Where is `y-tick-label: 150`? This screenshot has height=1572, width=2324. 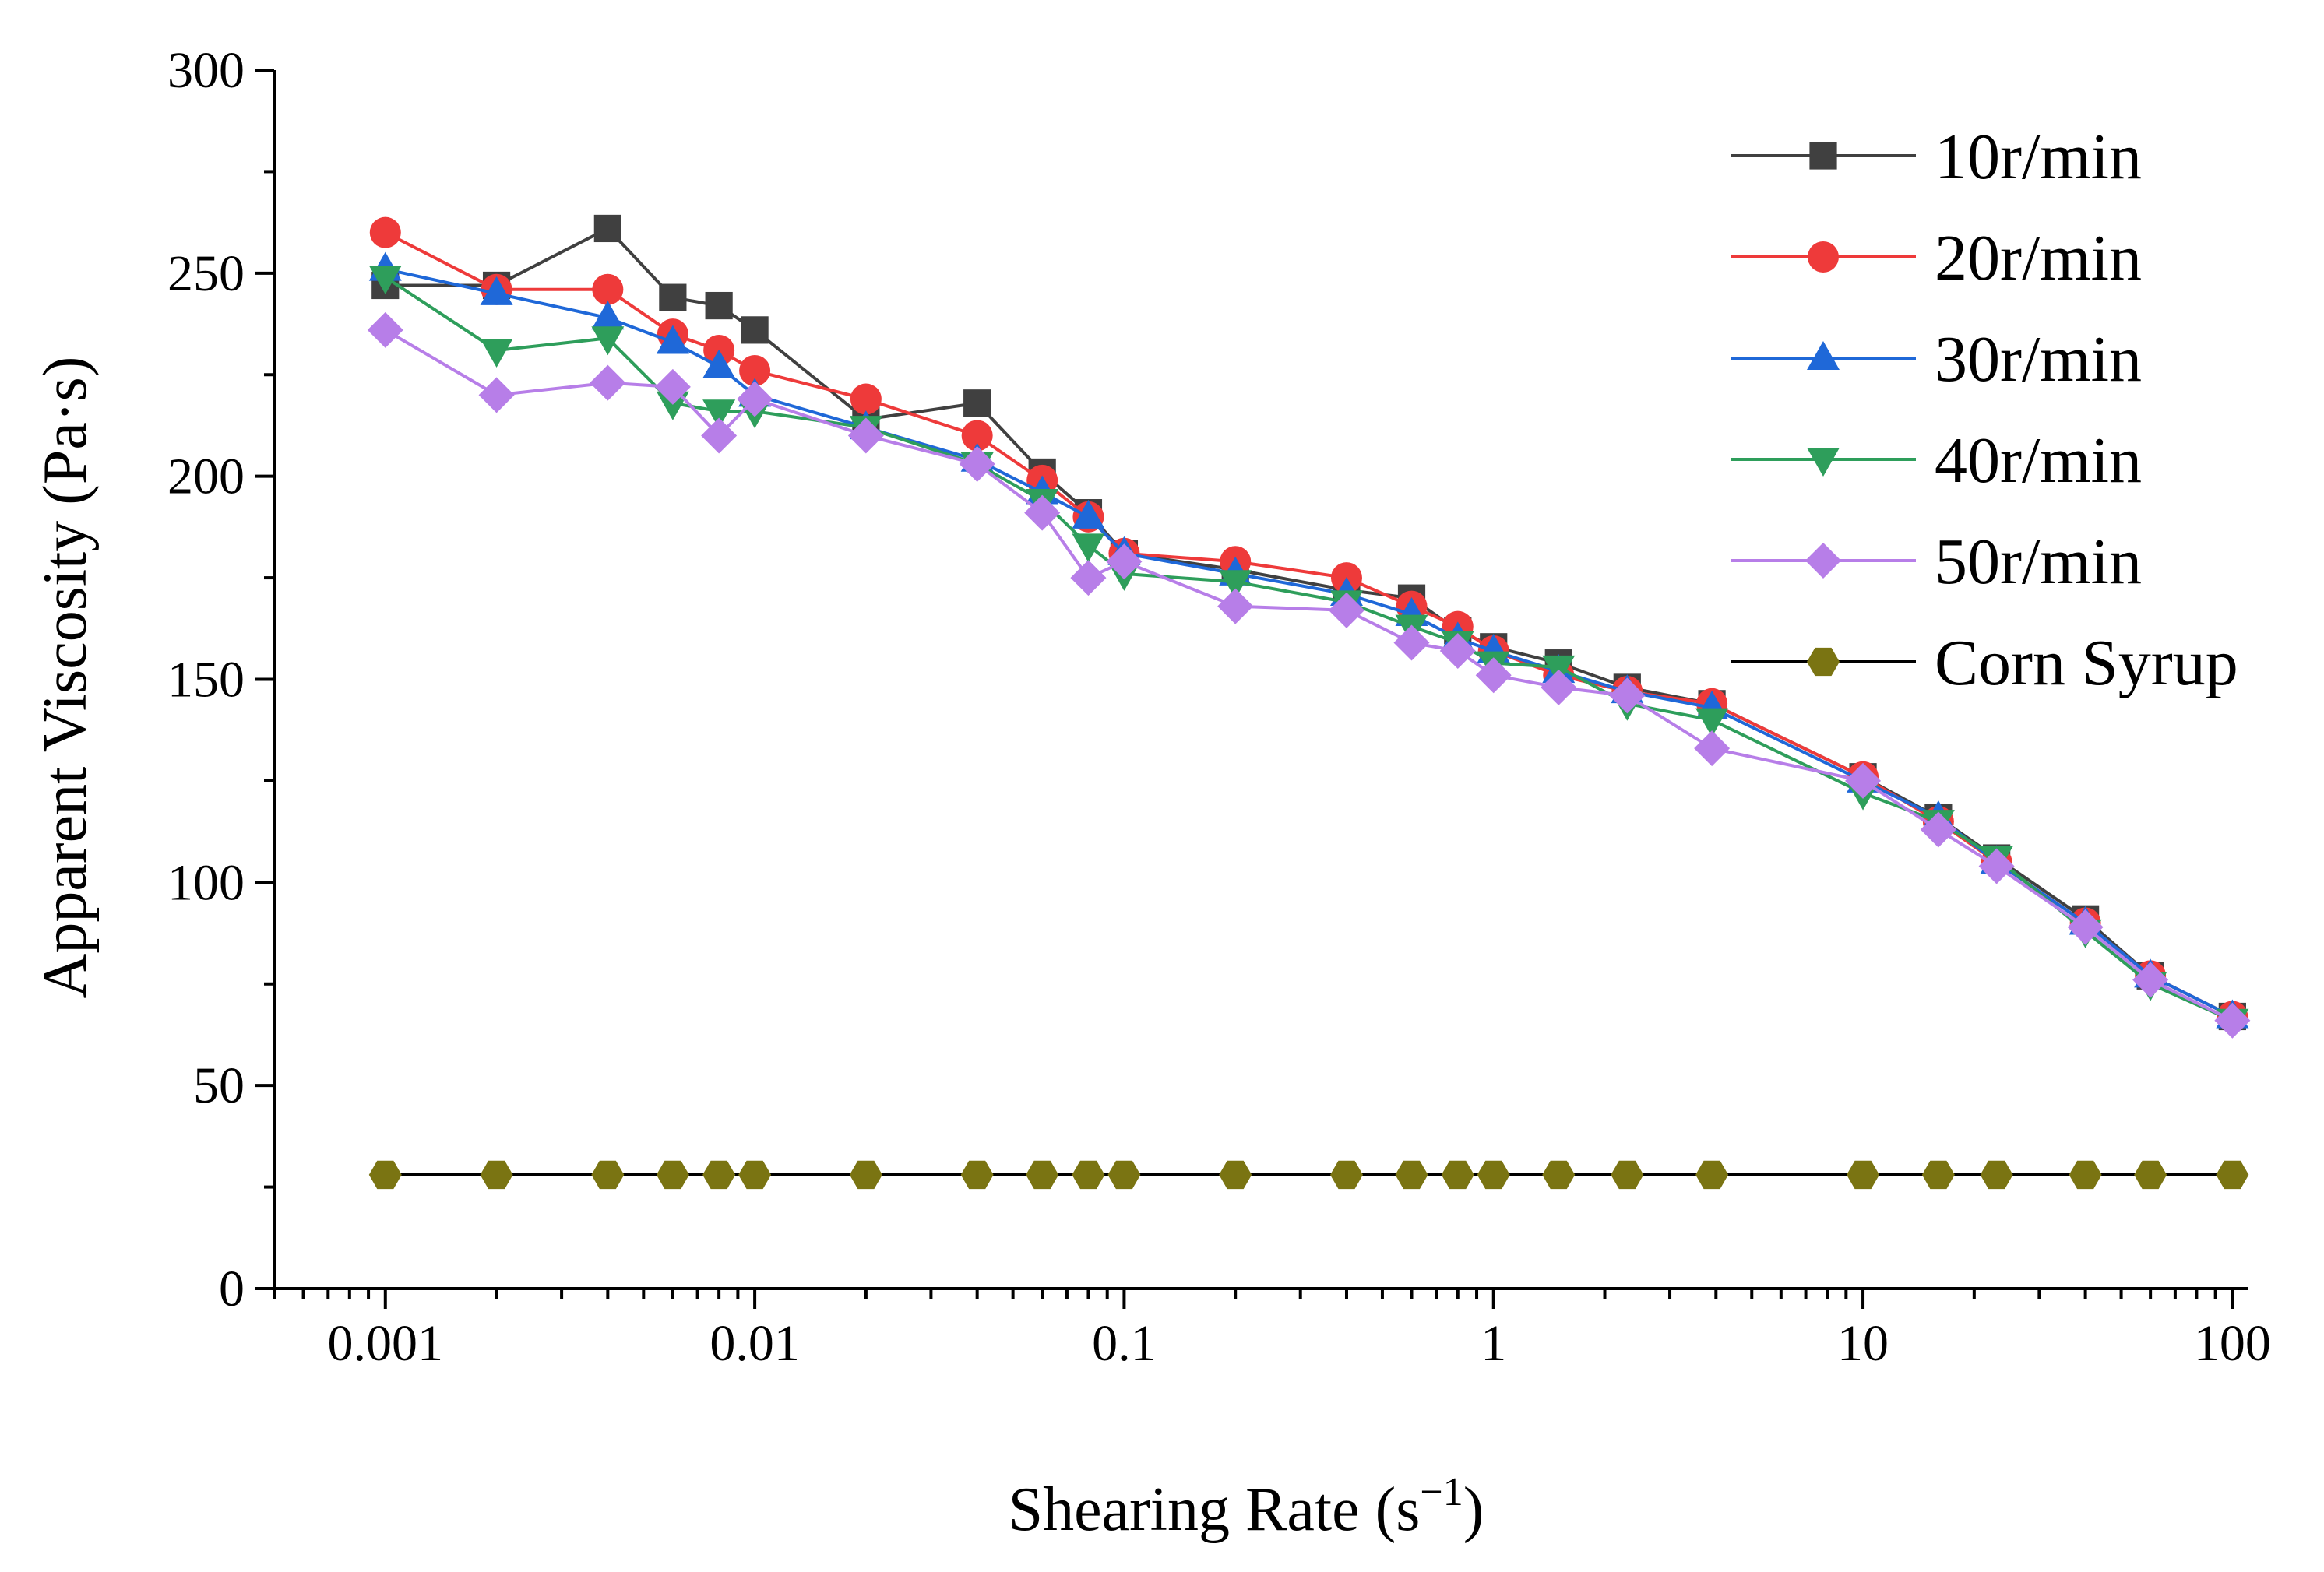 y-tick-label: 150 is located at coordinates (206, 680).